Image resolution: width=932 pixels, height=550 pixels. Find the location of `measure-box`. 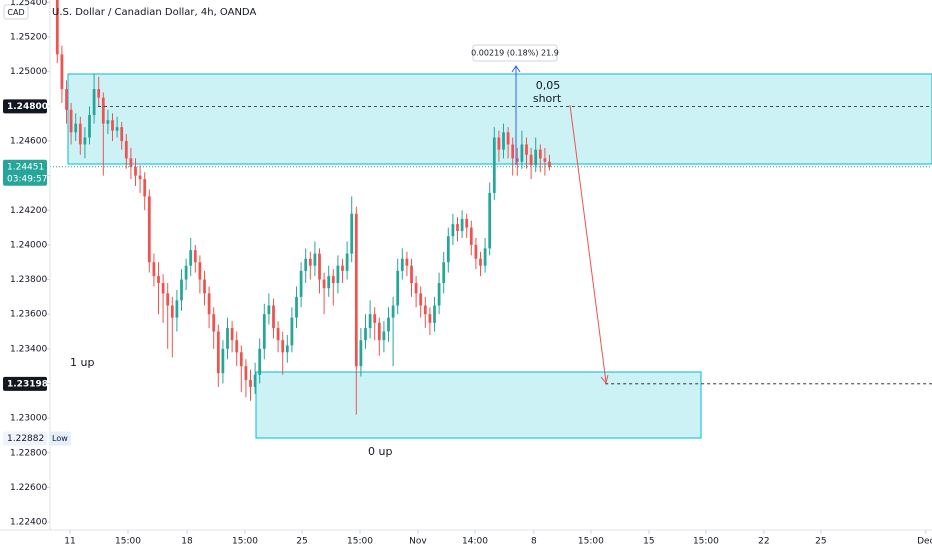

measure-box is located at coordinates (515, 53).